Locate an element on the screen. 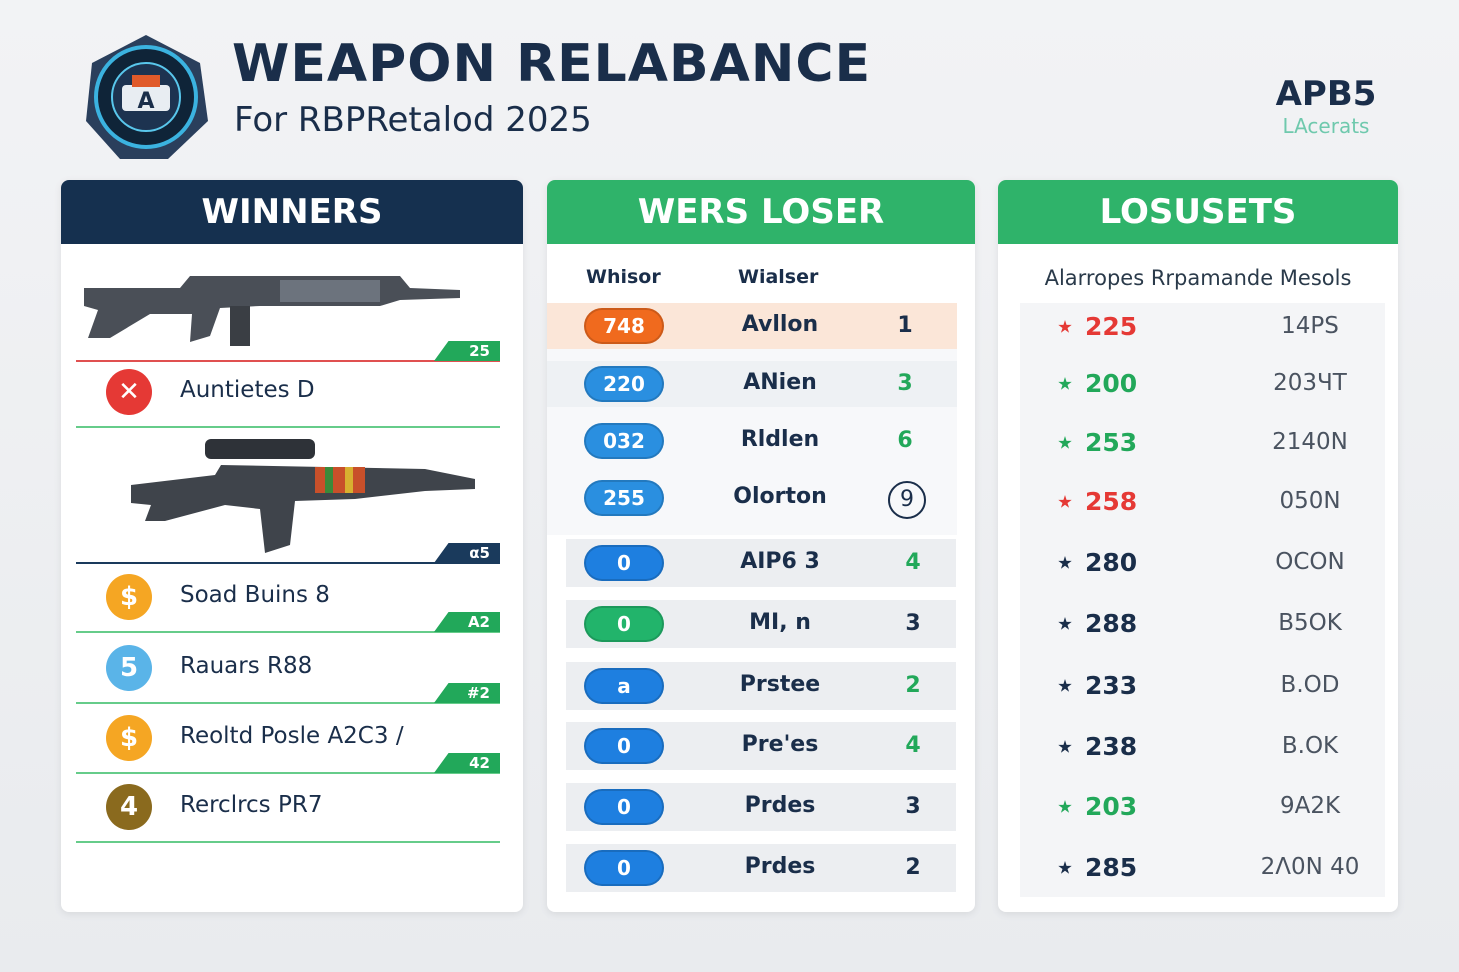 The width and height of the screenshot is (1459, 972). value: 233 is located at coordinates (1111, 685).